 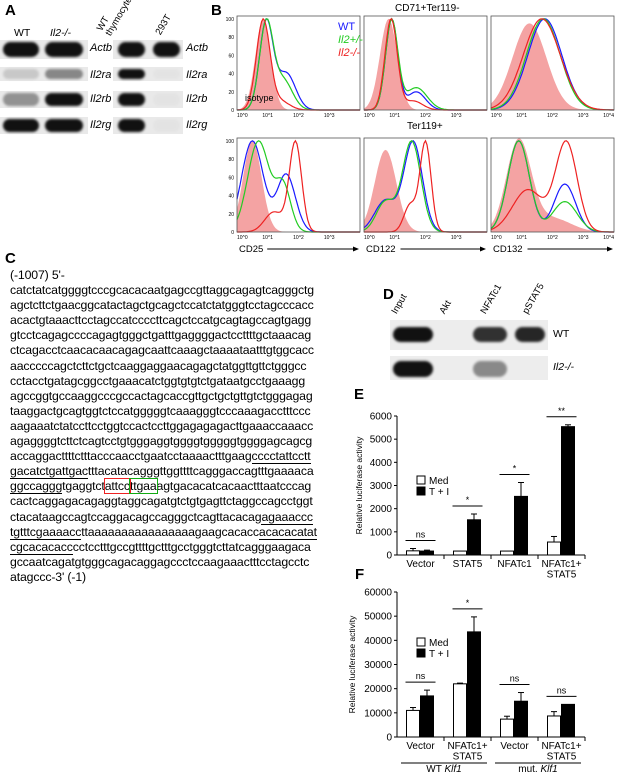 I want to click on sequence-segment: atagccc-3' (-1), so click(x=48, y=576).